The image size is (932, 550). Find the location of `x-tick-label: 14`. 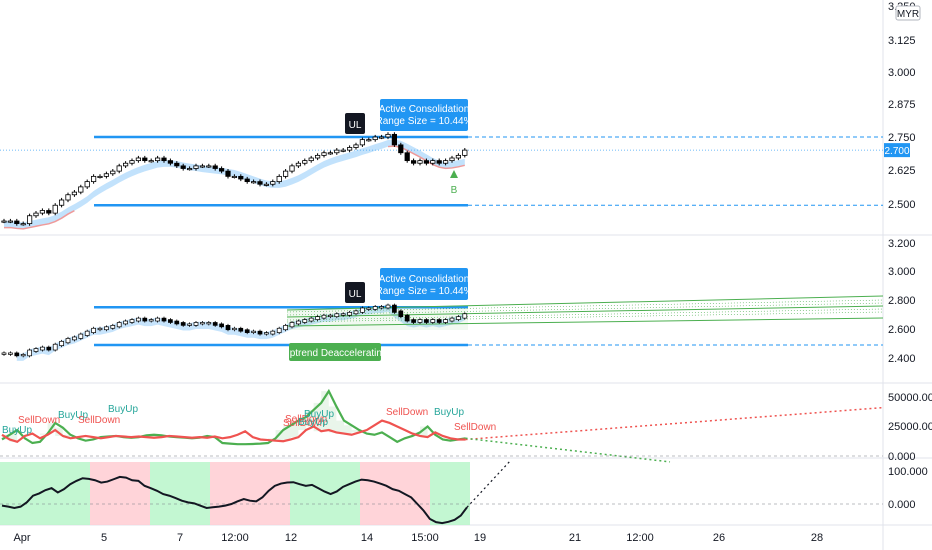

x-tick-label: 14 is located at coordinates (367, 538).